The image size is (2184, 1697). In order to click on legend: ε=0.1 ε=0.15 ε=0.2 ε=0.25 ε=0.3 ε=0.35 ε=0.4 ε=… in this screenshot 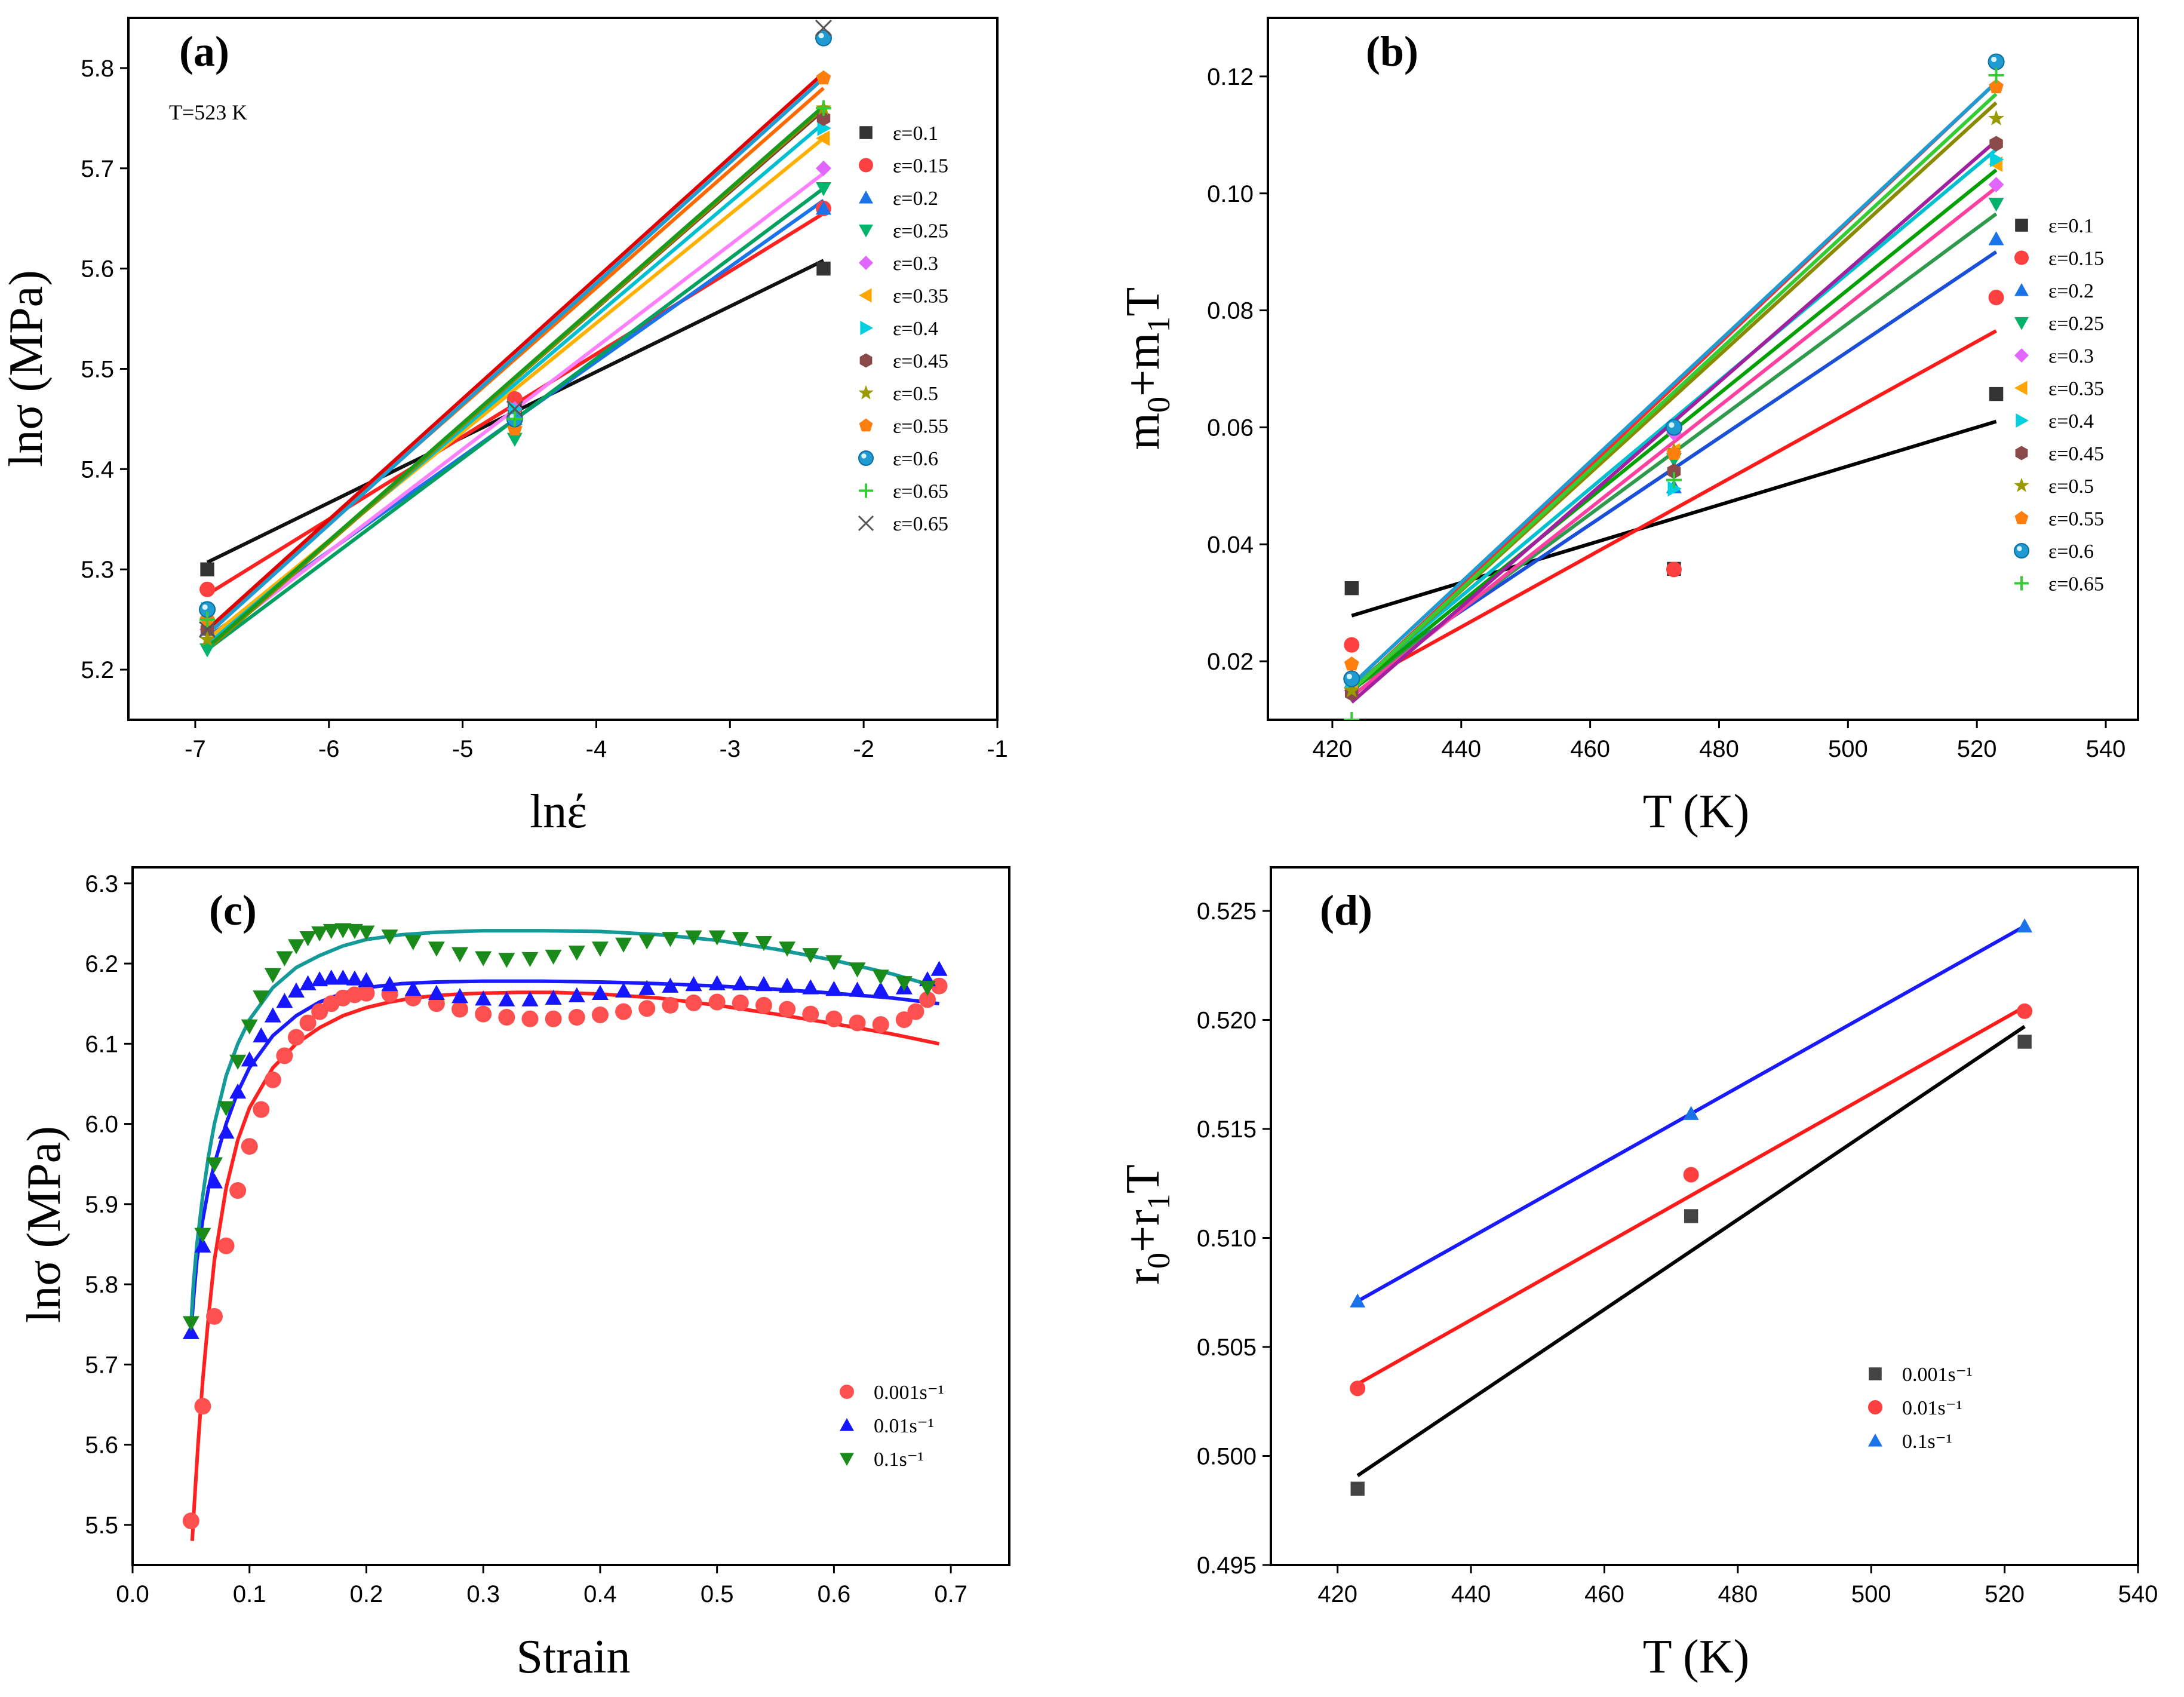, I will do `click(903, 328)`.